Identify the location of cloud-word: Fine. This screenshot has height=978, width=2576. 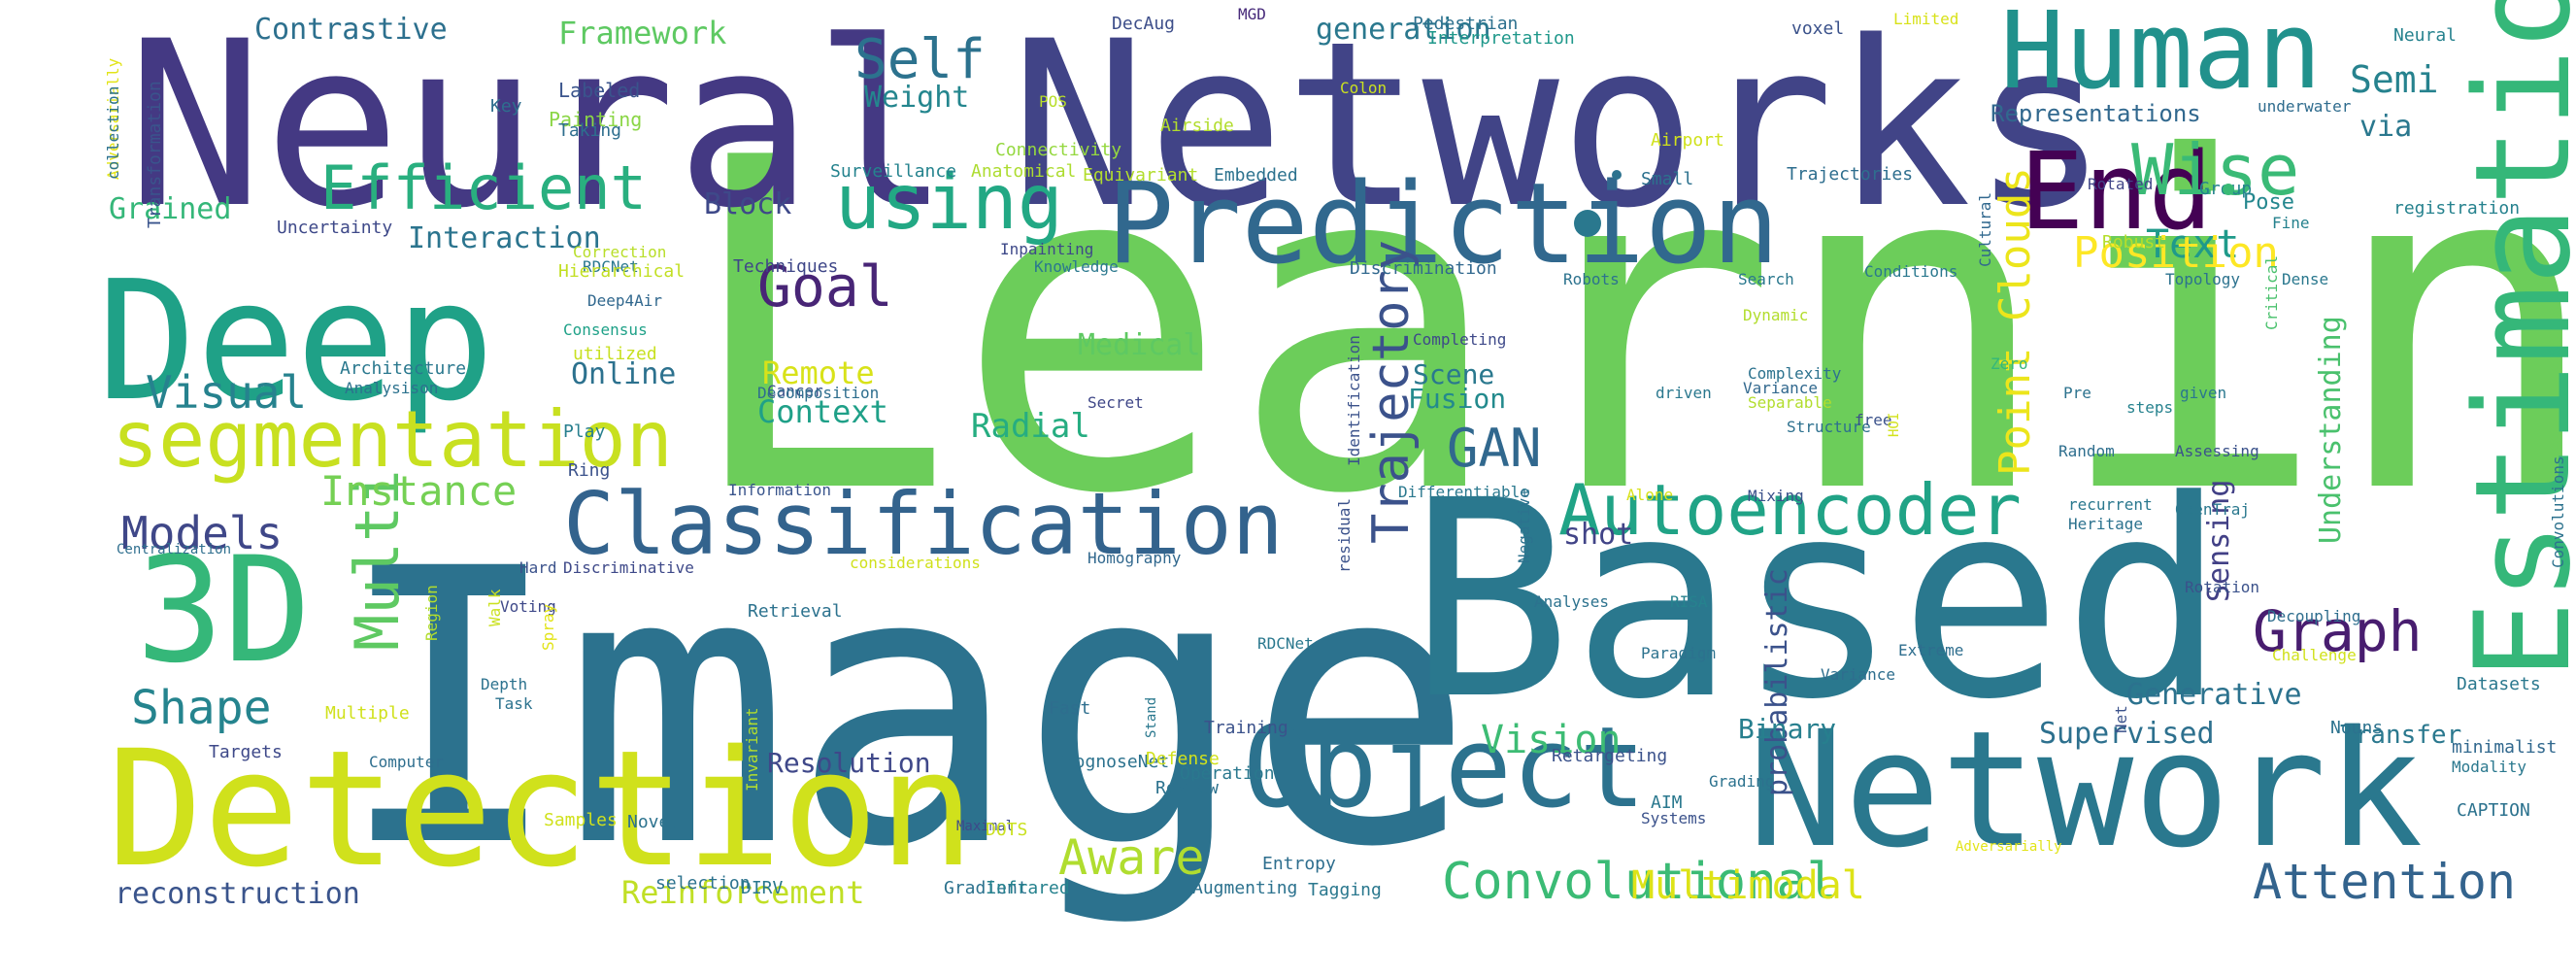
(2291, 223).